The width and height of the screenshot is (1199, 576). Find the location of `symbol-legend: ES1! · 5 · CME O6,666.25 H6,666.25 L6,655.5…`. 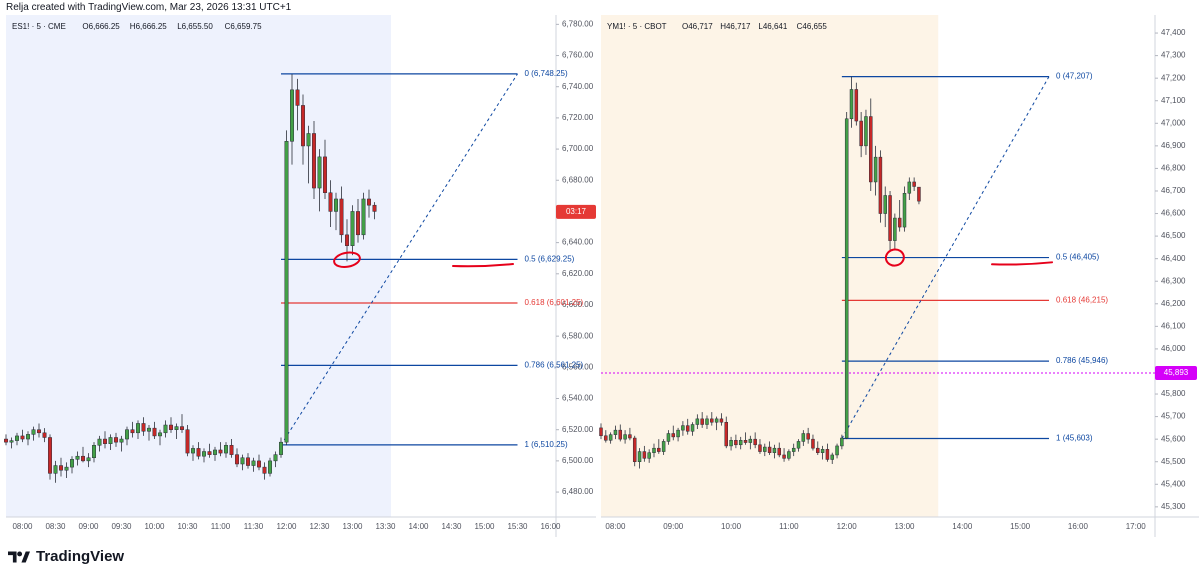

symbol-legend: ES1! · 5 · CME O6,666.25 H6,666.25 L6,655.5… is located at coordinates (137, 26).